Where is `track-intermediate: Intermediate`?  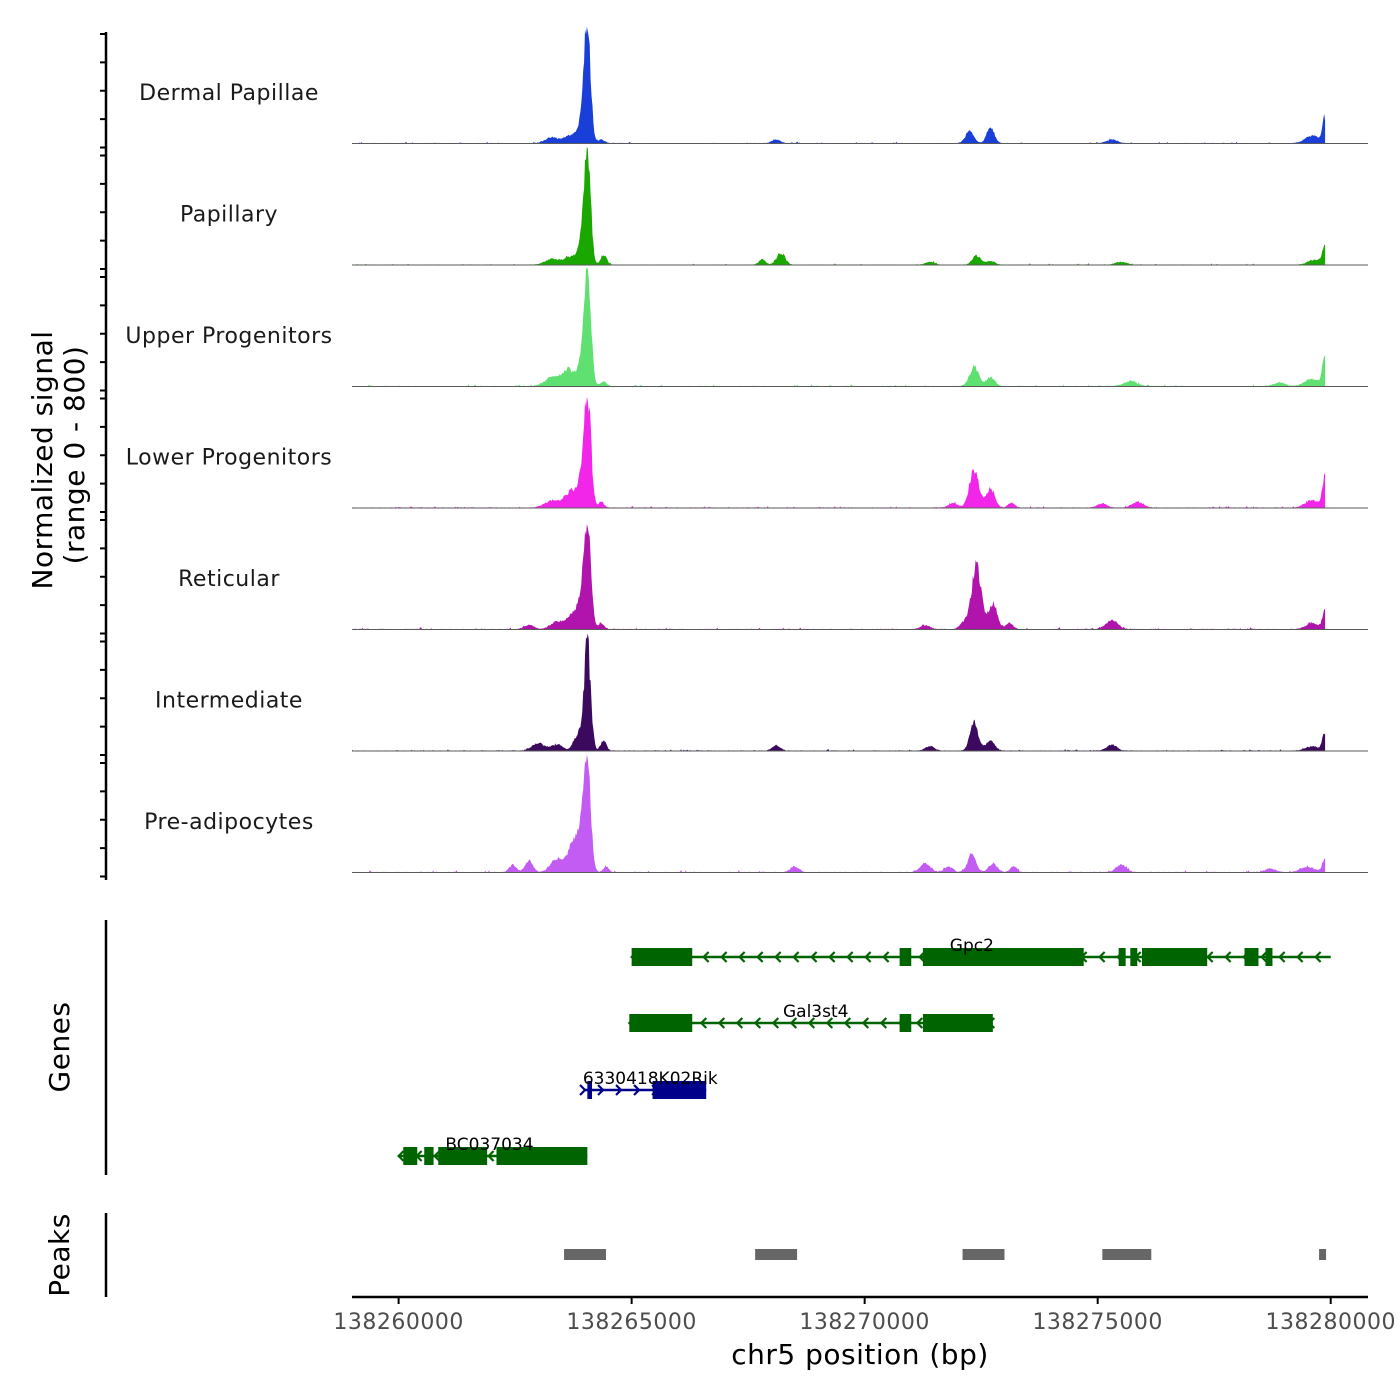
track-intermediate: Intermediate is located at coordinates (761, 692).